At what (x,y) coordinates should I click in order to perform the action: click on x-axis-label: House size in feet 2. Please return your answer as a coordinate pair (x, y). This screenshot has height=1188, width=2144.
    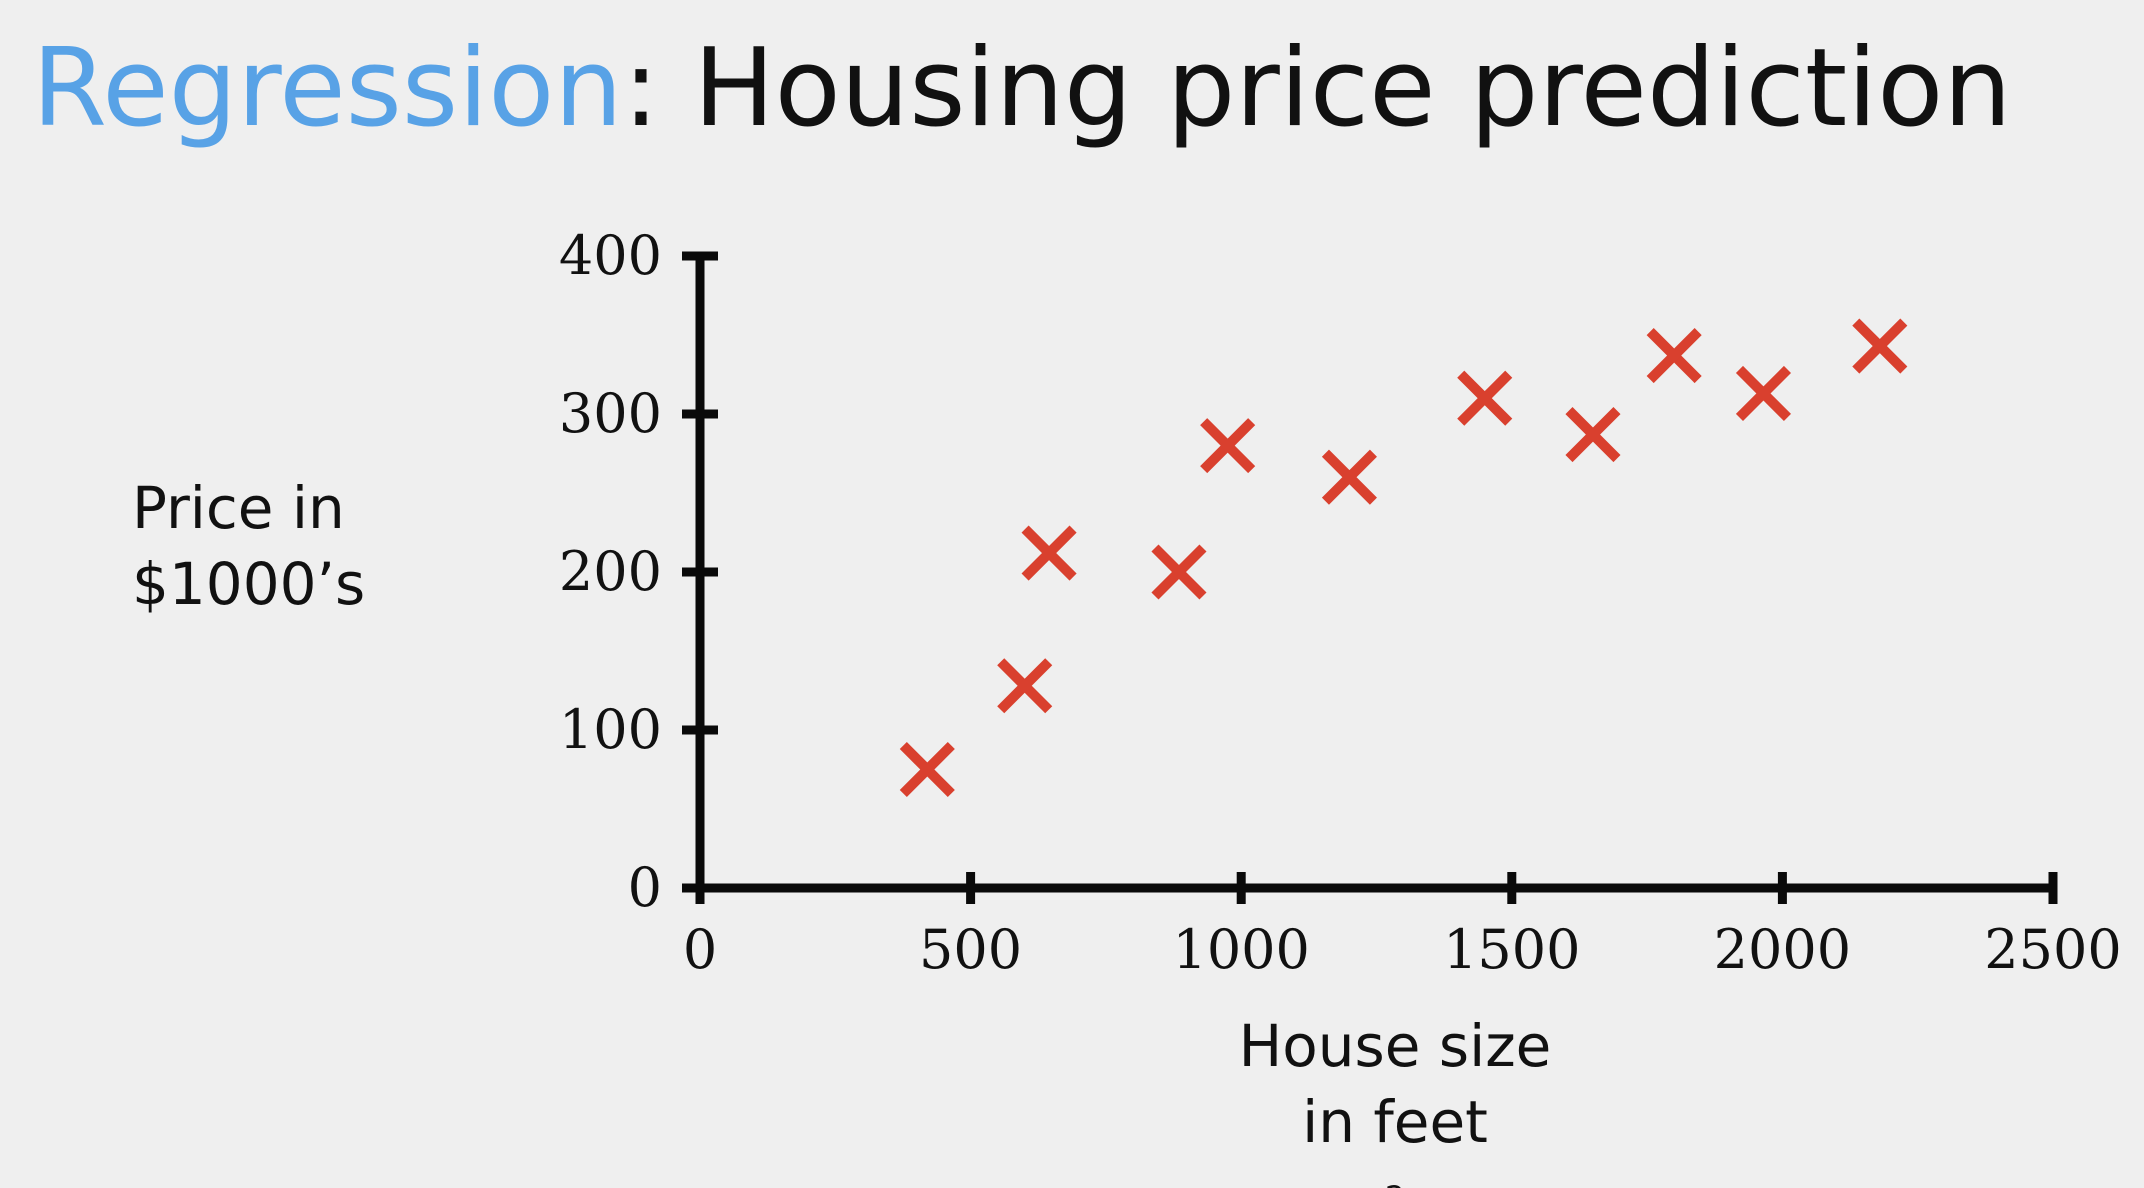
    Looking at the image, I should click on (1395, 1098).